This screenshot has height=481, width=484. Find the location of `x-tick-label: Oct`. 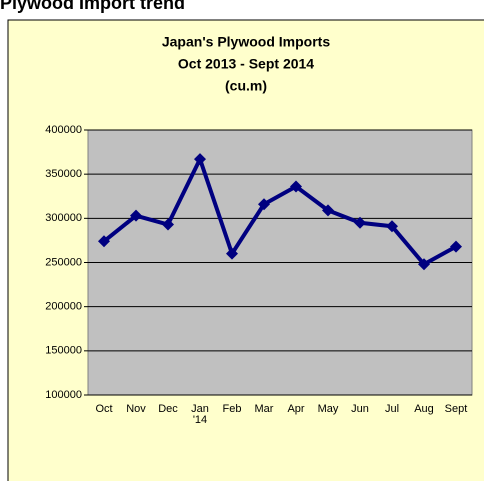

x-tick-label: Oct is located at coordinates (104, 409).